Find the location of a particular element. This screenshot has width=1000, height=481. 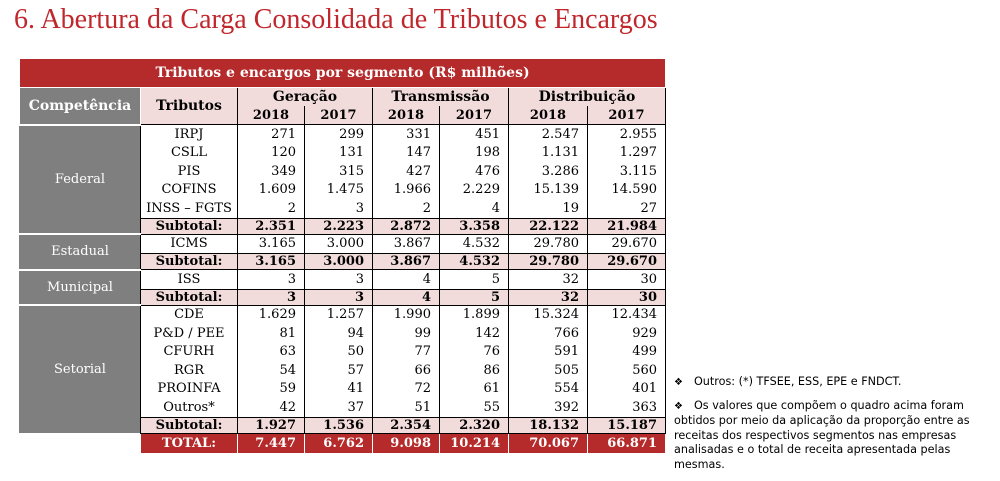

value-cell: 2.547 is located at coordinates (548, 134).